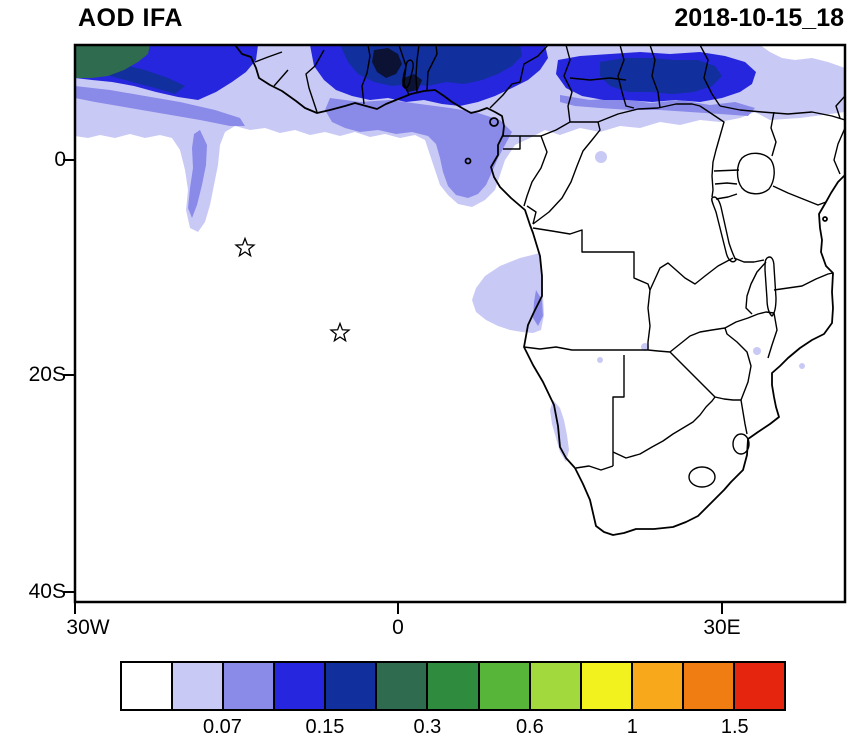 This screenshot has width=850, height=747. I want to click on colorbar-tick-label: 0.3, so click(427, 727).